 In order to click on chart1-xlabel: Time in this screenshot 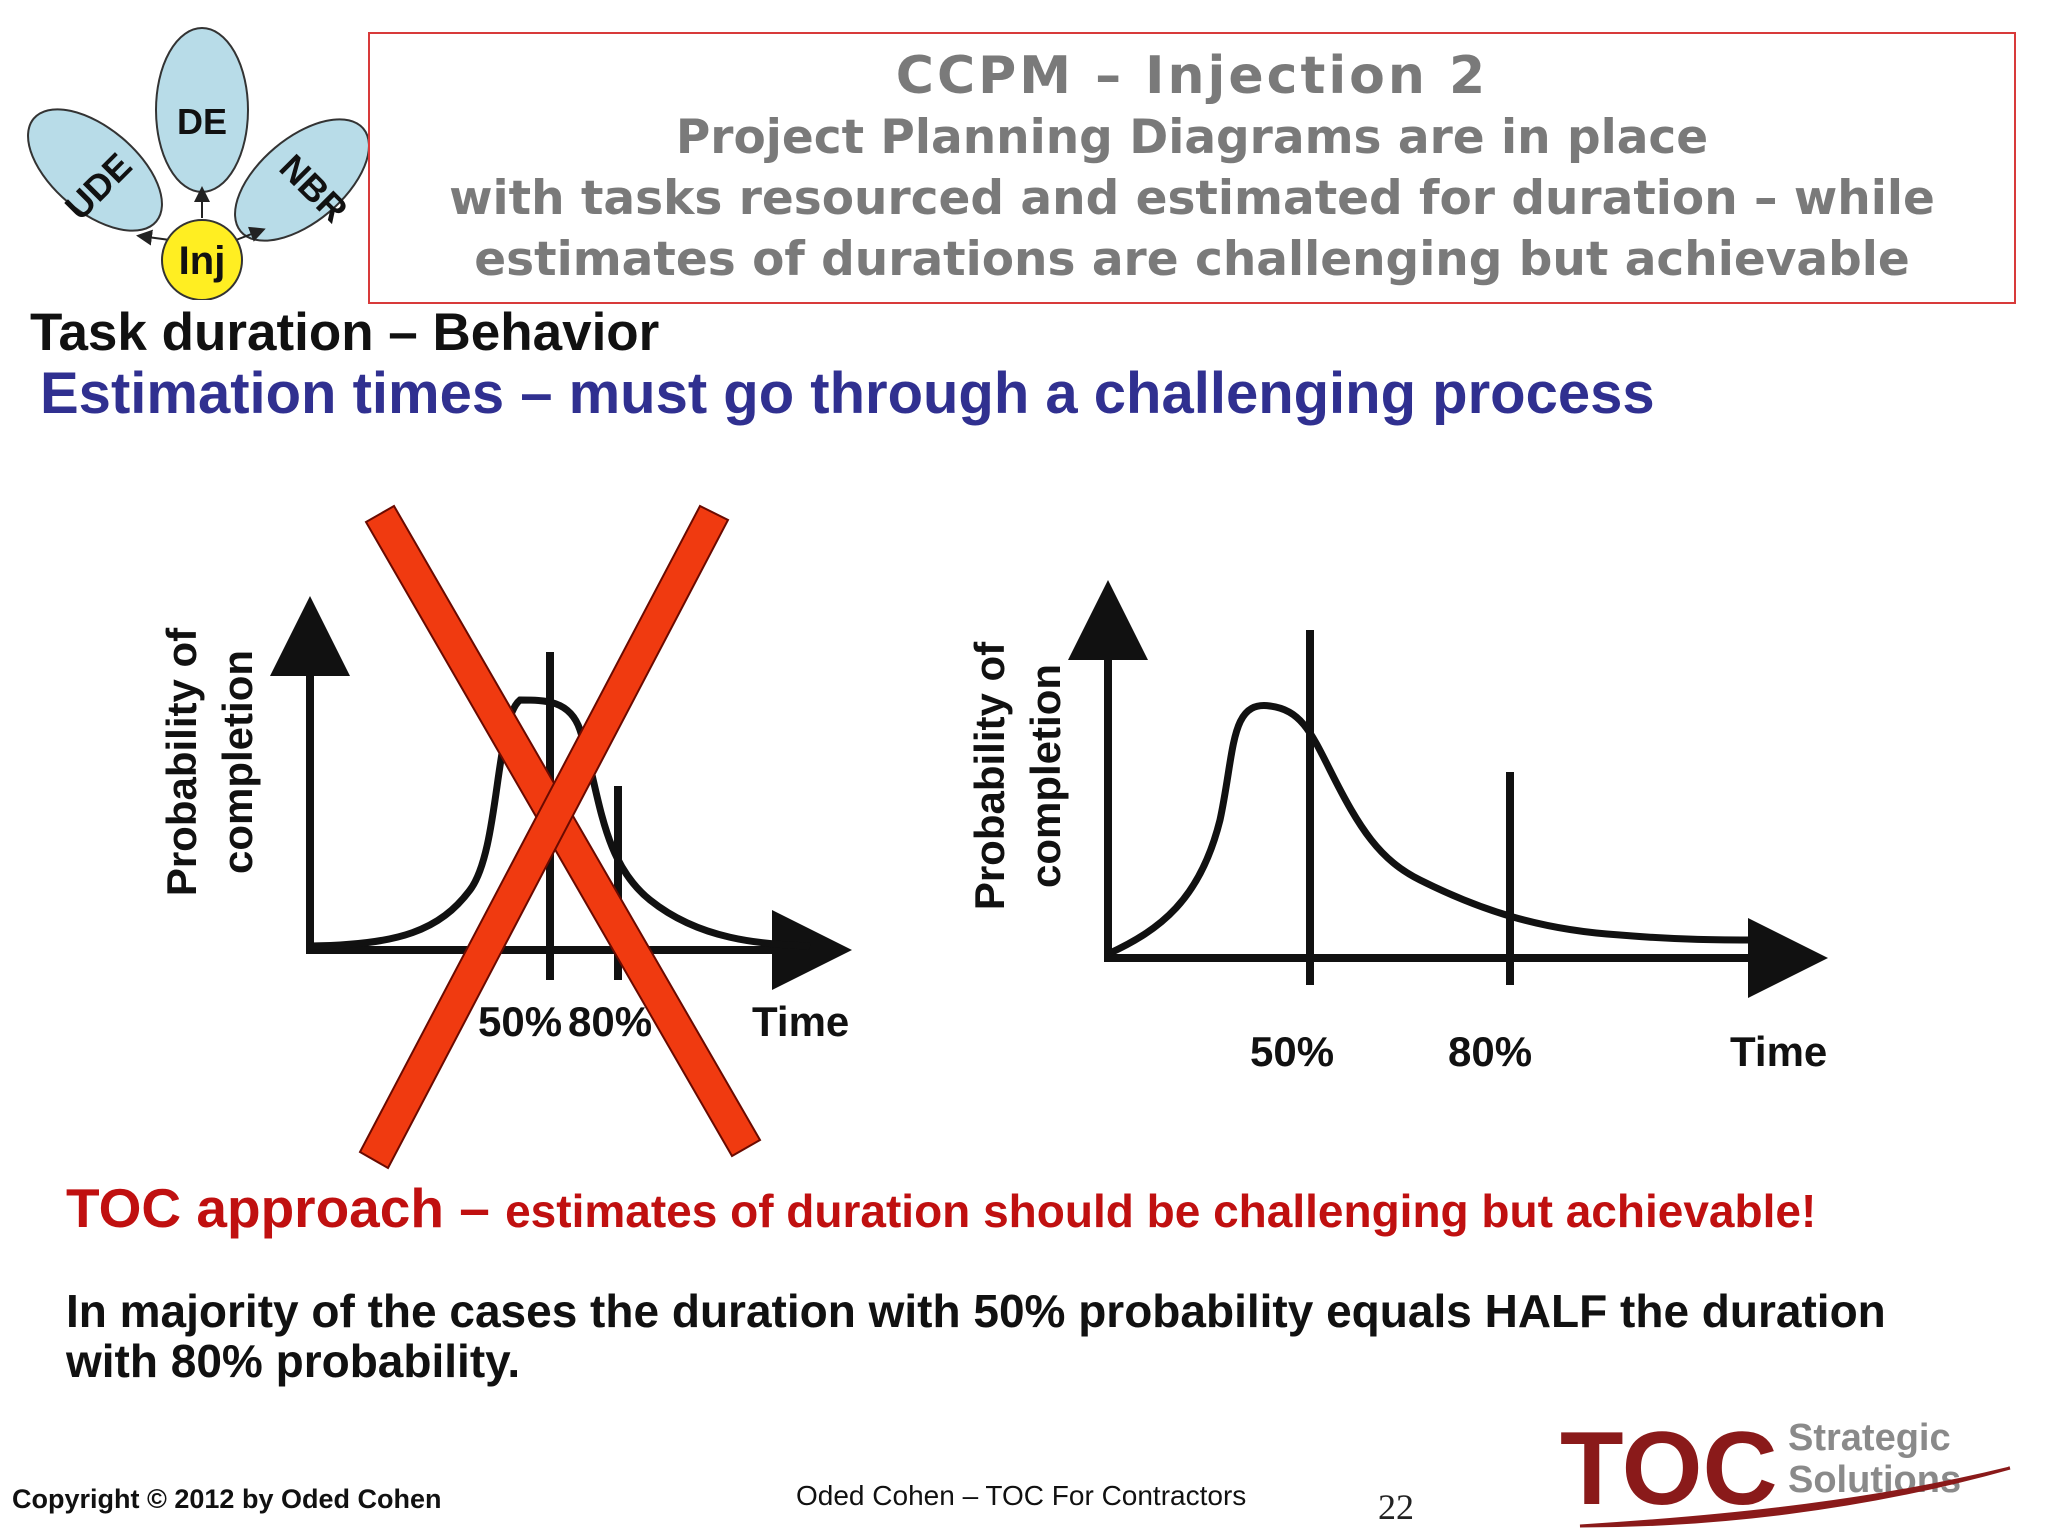, I will do `click(800, 1021)`.